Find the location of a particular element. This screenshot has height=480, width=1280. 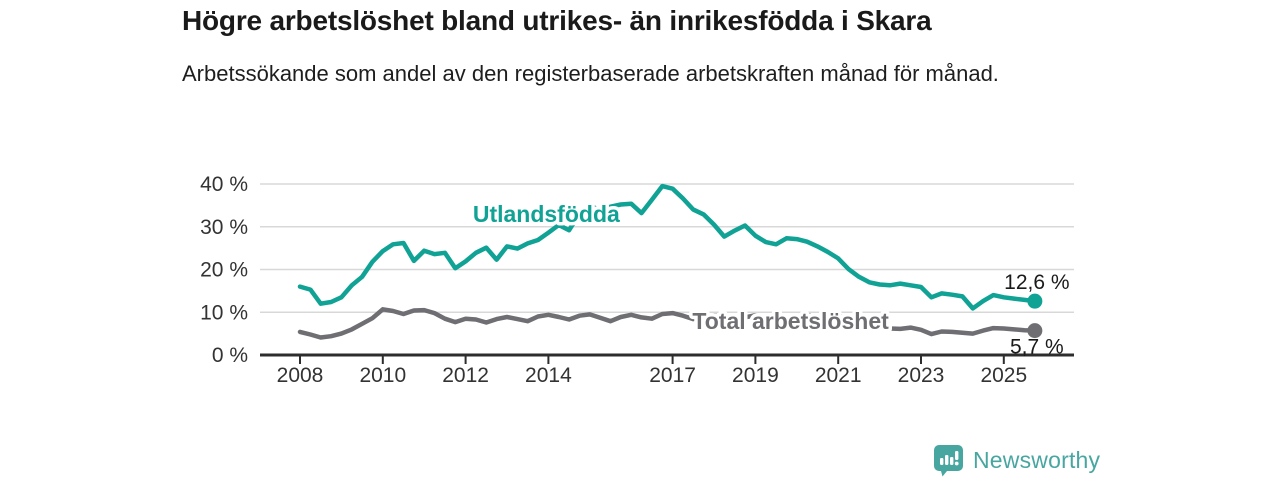

brand-footer: Newsworthy is located at coordinates (1016, 460).